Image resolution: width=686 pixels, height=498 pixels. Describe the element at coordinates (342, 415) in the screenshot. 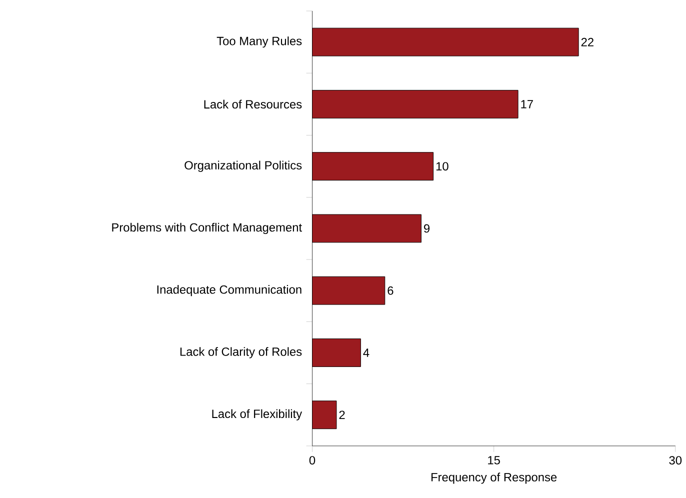

I see `data-label: 2` at that location.